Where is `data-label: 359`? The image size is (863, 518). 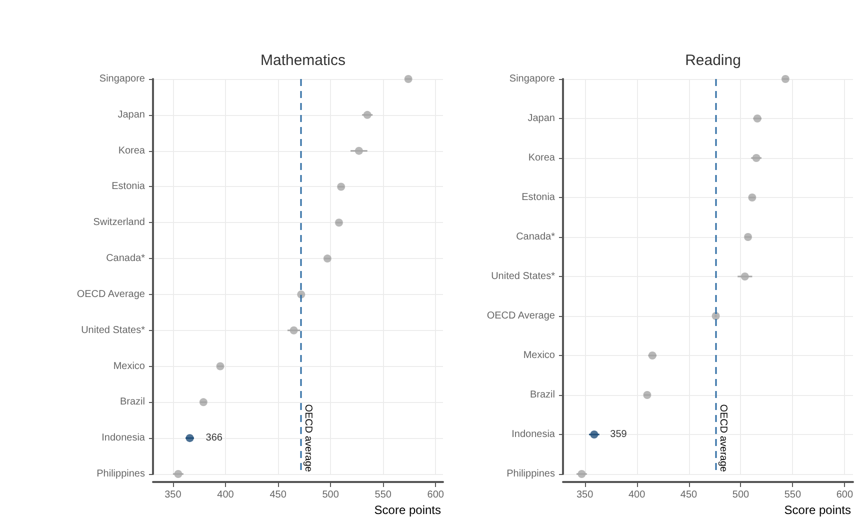 data-label: 359 is located at coordinates (619, 434).